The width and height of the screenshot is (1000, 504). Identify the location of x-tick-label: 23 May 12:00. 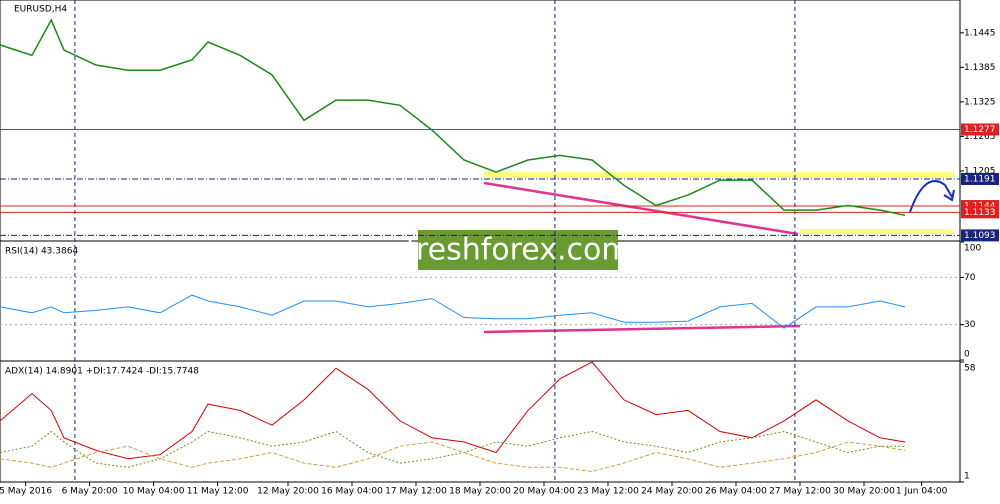
(608, 492).